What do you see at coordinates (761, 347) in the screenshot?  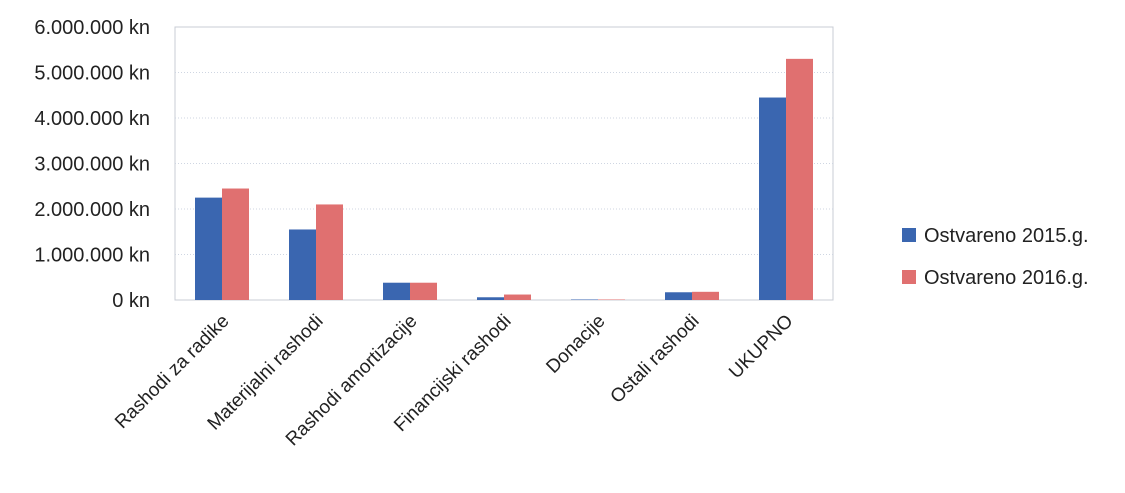 I see `x-tick-label: UKUPNO` at bounding box center [761, 347].